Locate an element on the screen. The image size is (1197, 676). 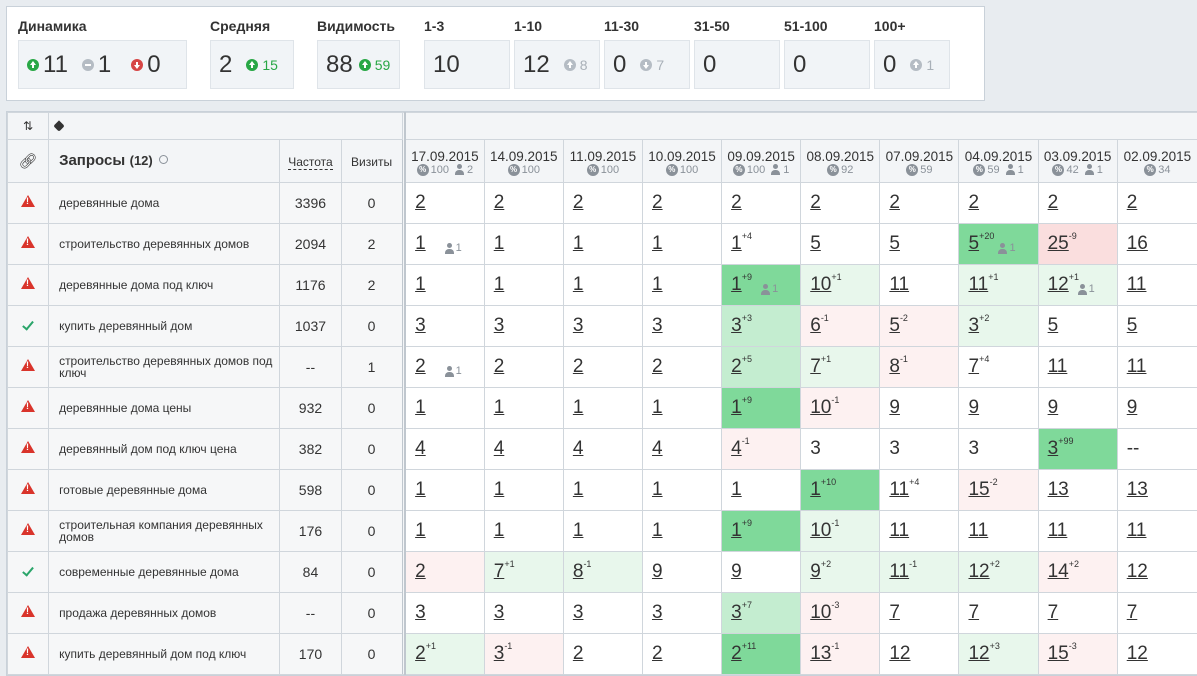
query-text: купить деревянный дом is located at coordinates (164, 326).